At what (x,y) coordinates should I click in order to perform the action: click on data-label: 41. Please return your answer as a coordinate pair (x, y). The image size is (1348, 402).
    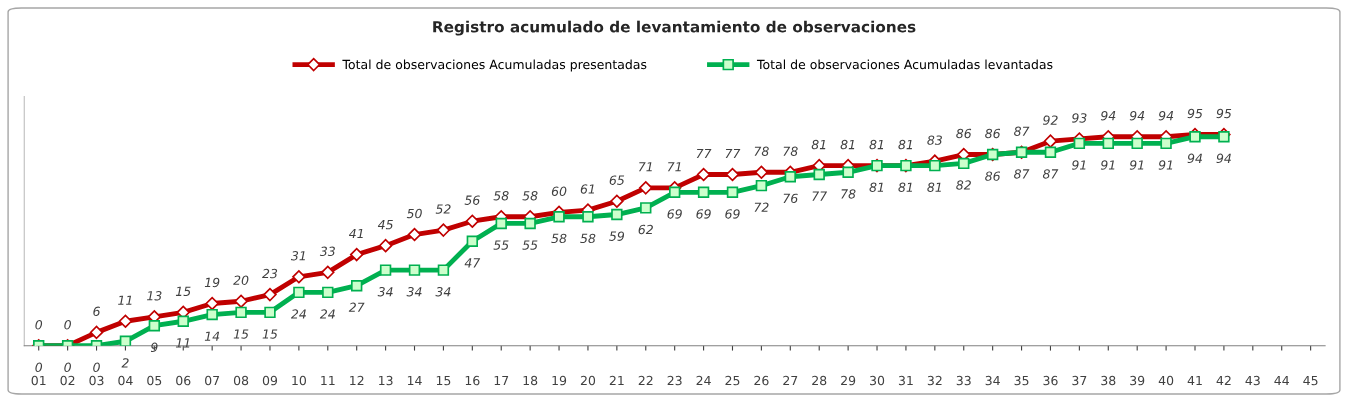
    Looking at the image, I should click on (355, 233).